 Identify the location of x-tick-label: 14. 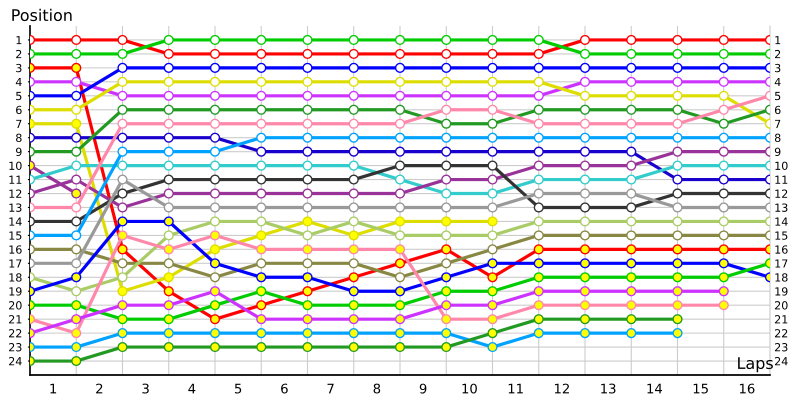
(654, 389).